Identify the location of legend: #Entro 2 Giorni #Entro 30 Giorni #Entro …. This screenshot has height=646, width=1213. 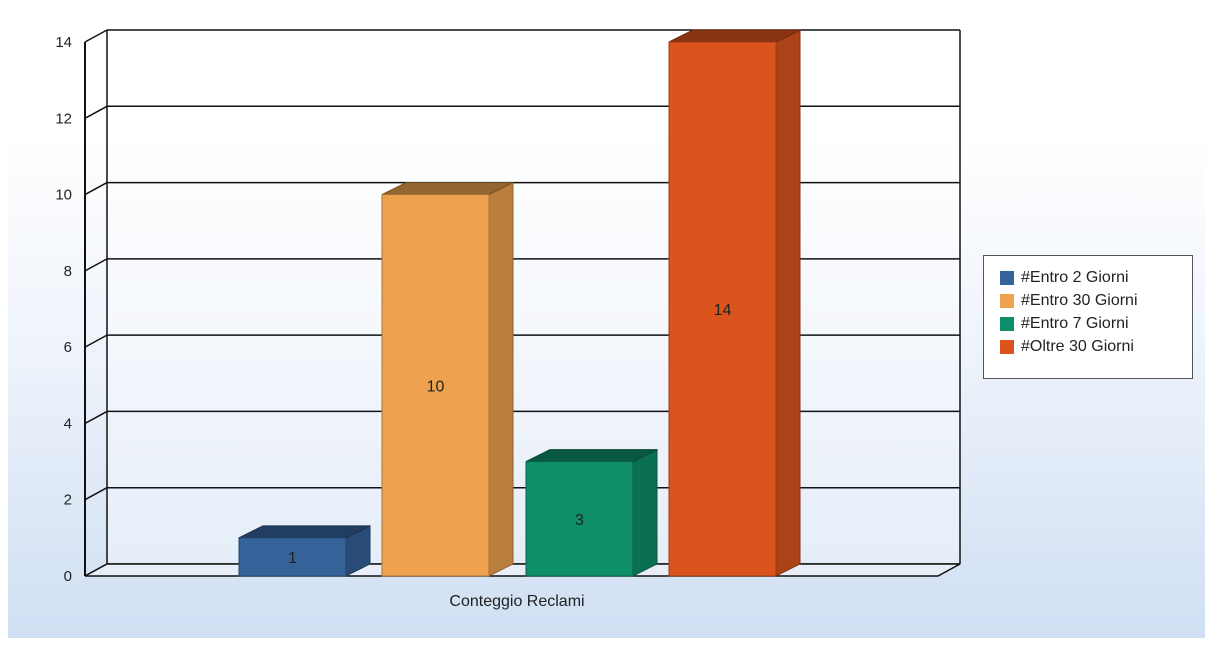
(1088, 317).